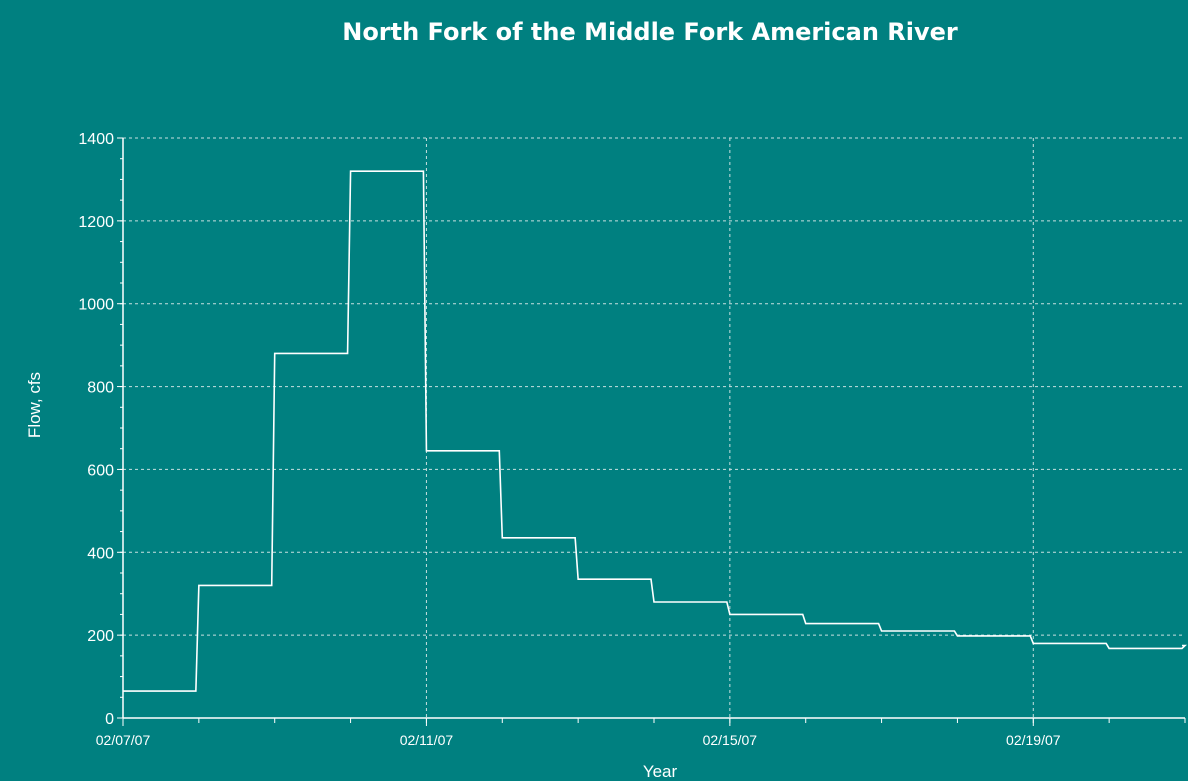 The image size is (1188, 781). Describe the element at coordinates (96, 305) in the screenshot. I see `y-tick-label: 1000` at that location.